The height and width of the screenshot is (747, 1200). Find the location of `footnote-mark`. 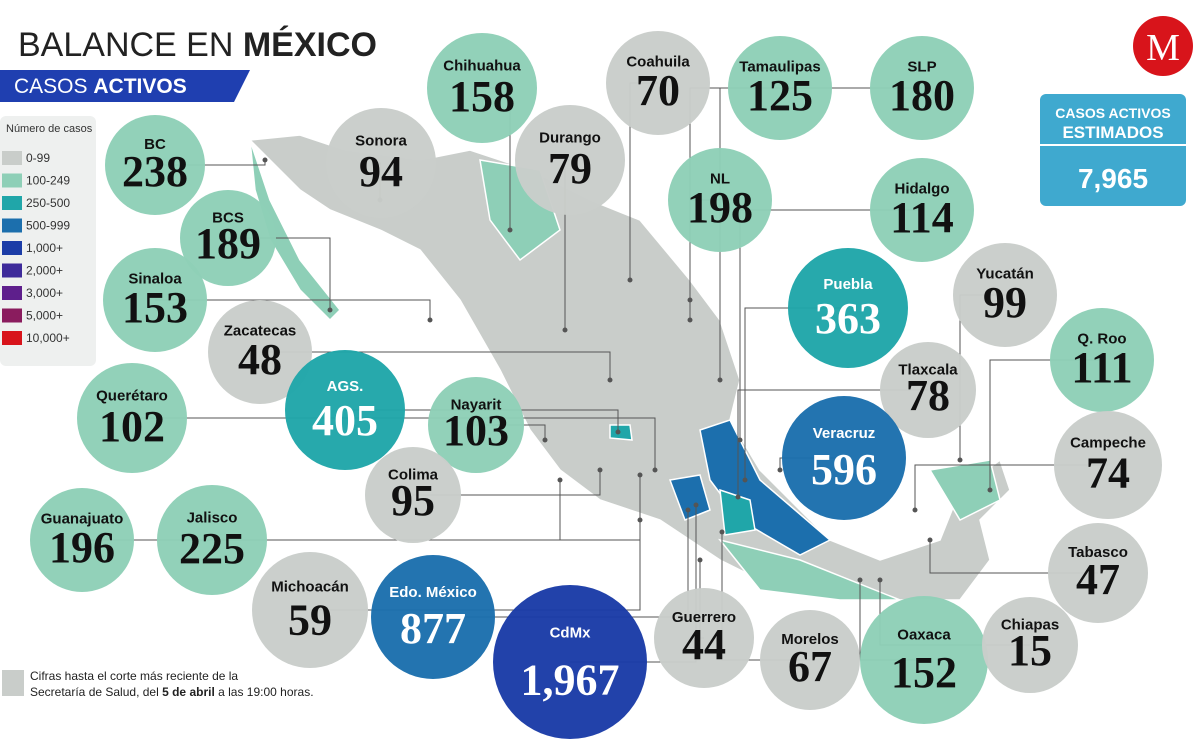

footnote-mark is located at coordinates (13, 683).